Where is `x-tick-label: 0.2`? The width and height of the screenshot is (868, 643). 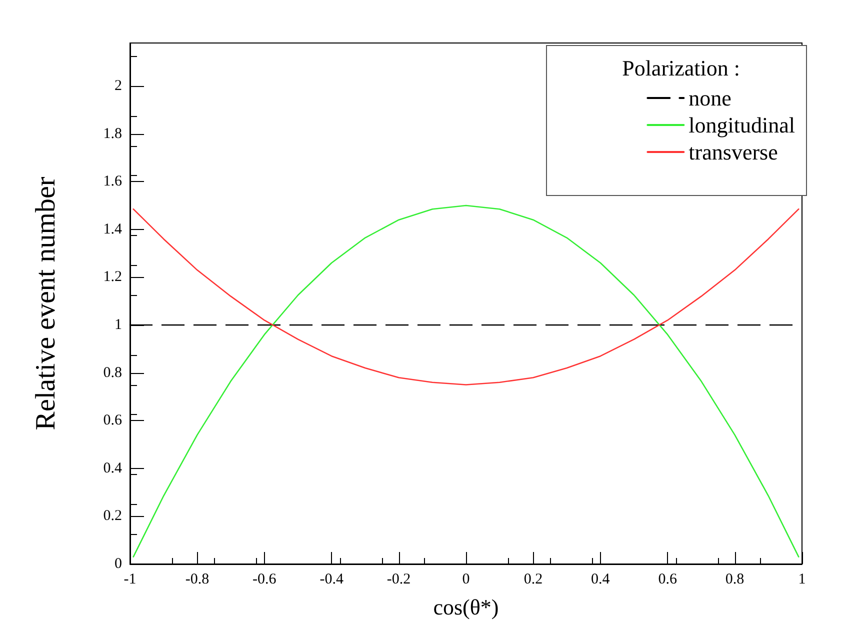 x-tick-label: 0.2 is located at coordinates (533, 580).